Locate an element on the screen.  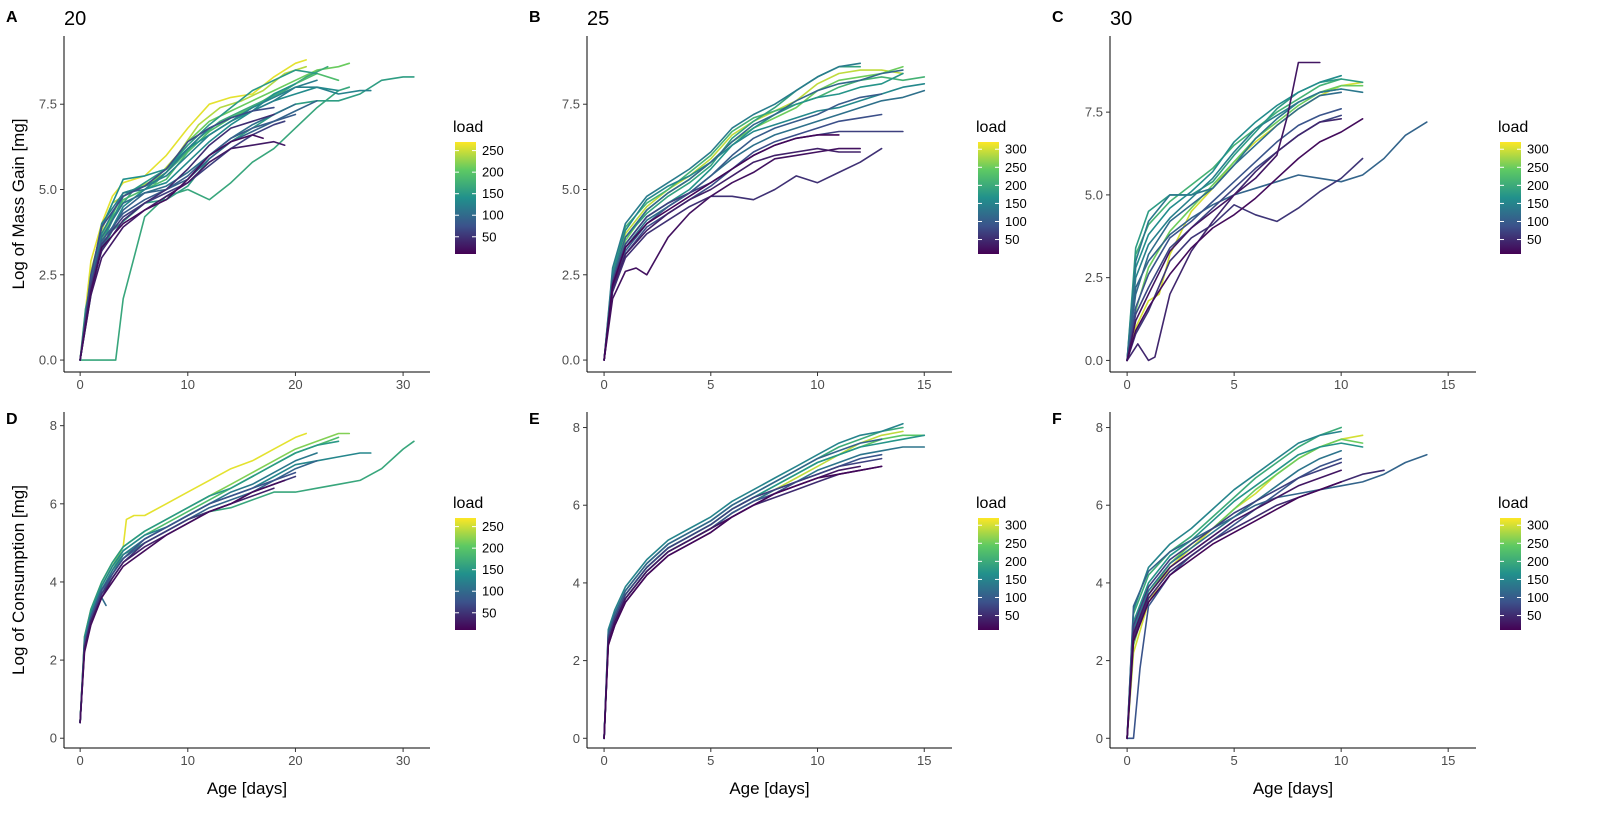
y-tick-label: 8 is located at coordinates (576, 427).